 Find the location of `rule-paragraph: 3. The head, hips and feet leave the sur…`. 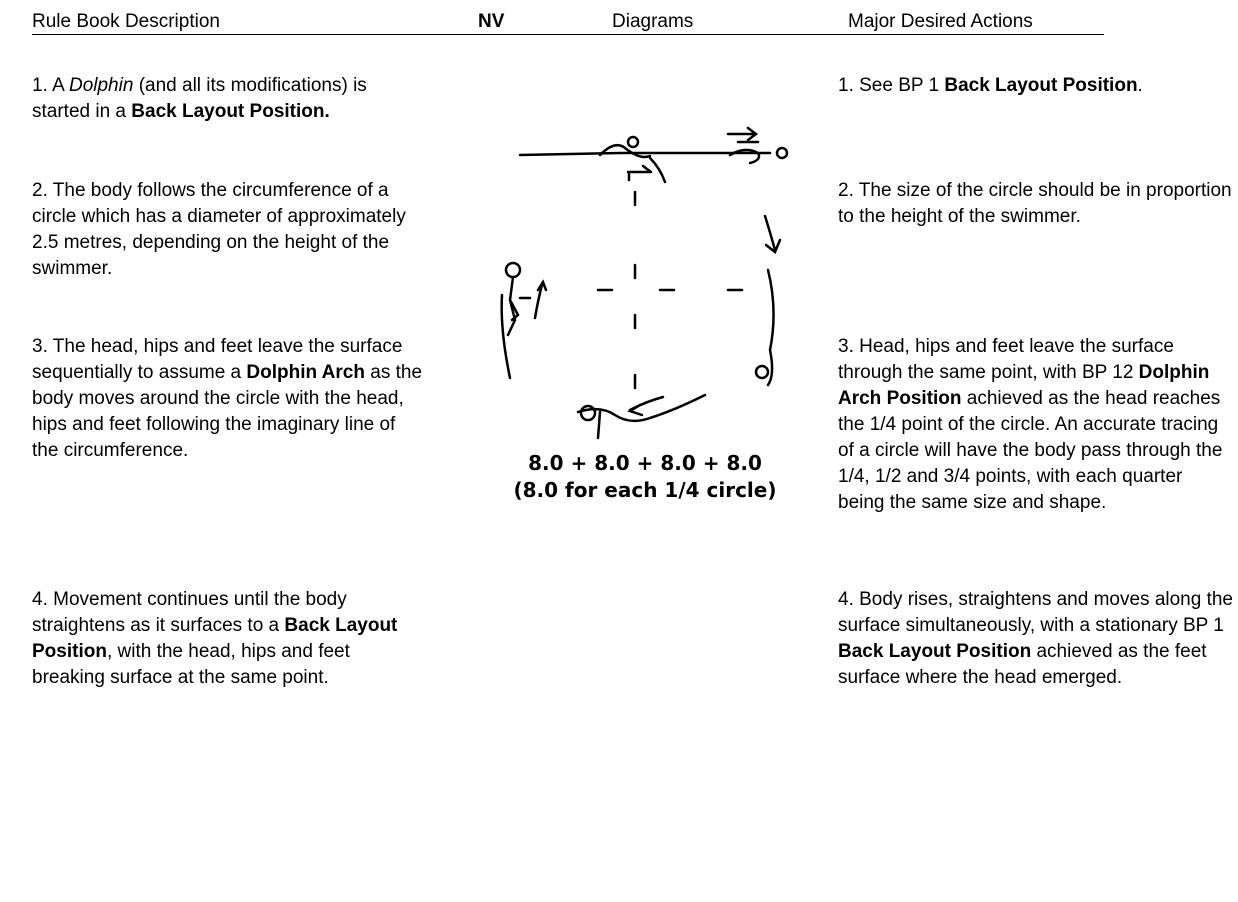

rule-paragraph: 3. The head, hips and feet leave the sur… is located at coordinates (228, 399).